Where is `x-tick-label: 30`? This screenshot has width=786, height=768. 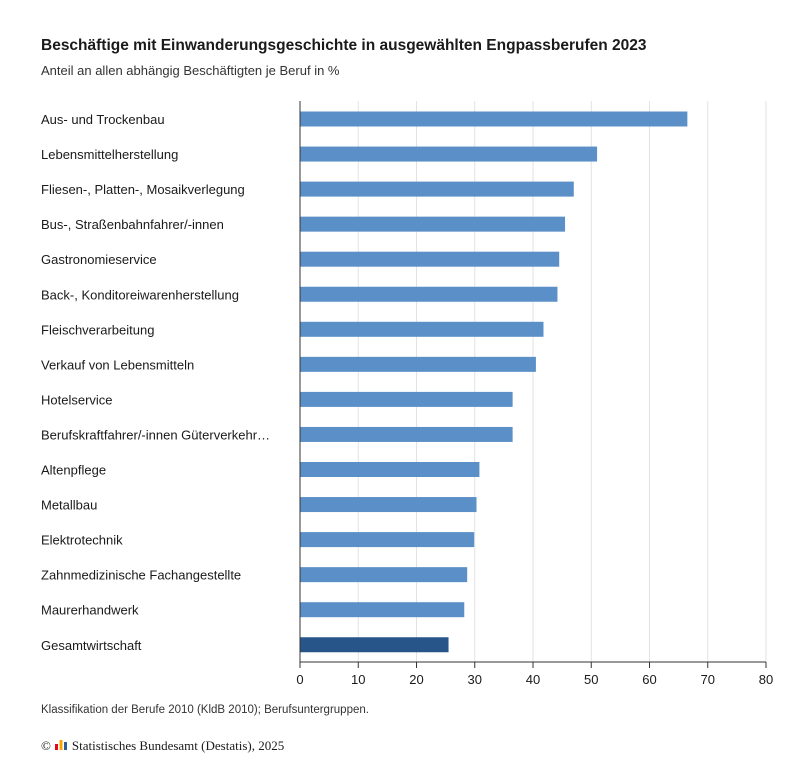
x-tick-label: 30 is located at coordinates (475, 679).